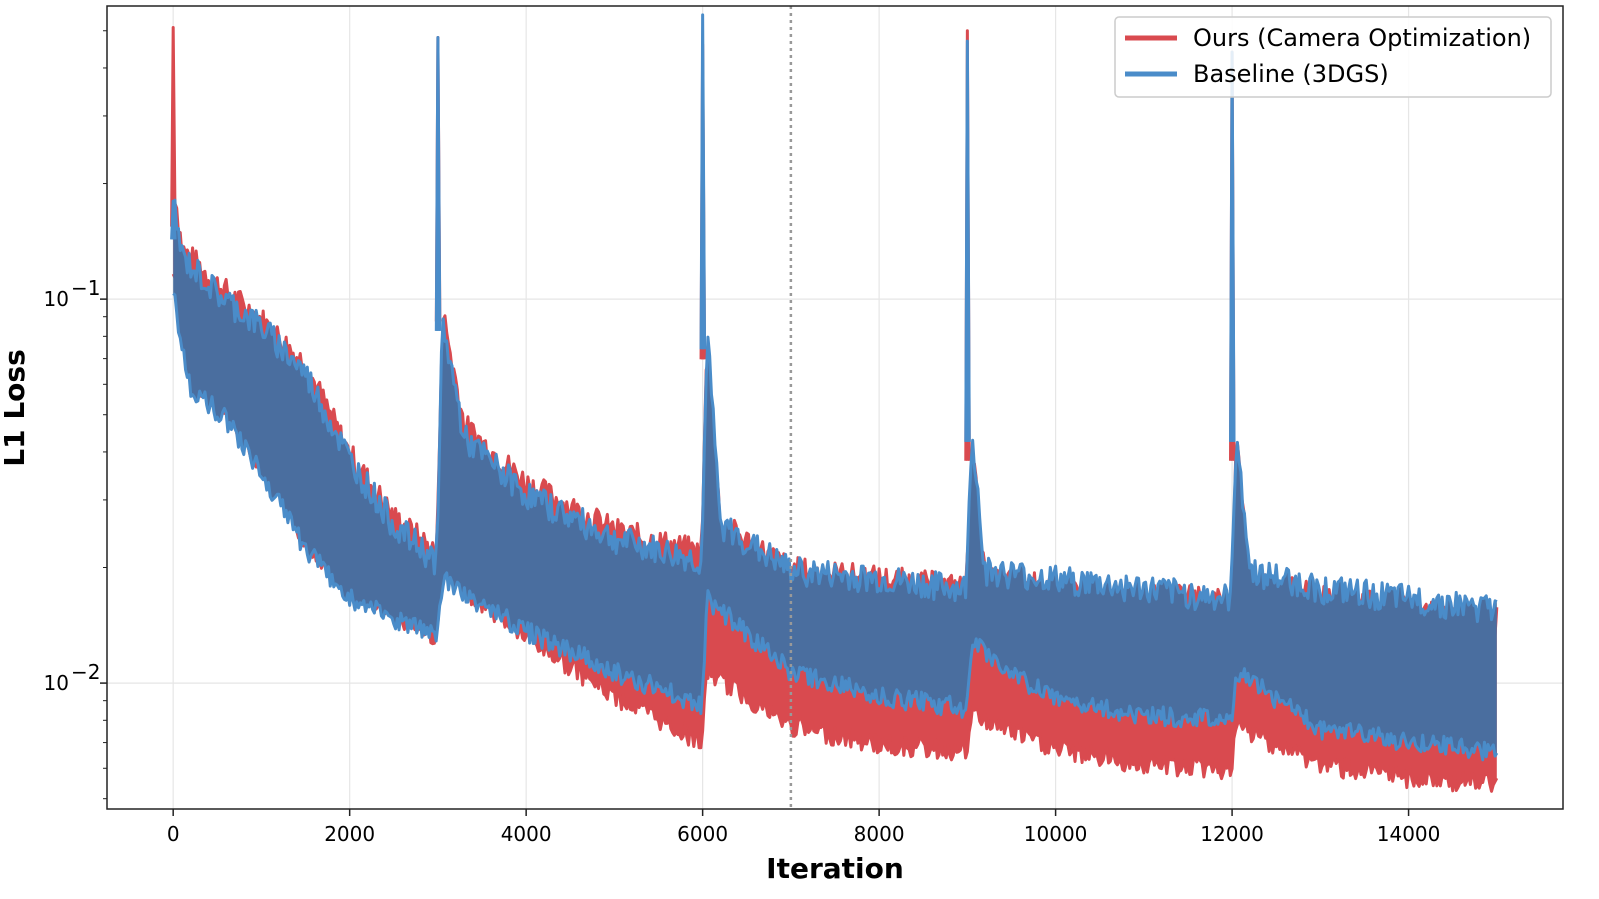 Image resolution: width=1599 pixels, height=899 pixels. Describe the element at coordinates (835, 868) in the screenshot. I see `x-axis-label: Iteration` at that location.